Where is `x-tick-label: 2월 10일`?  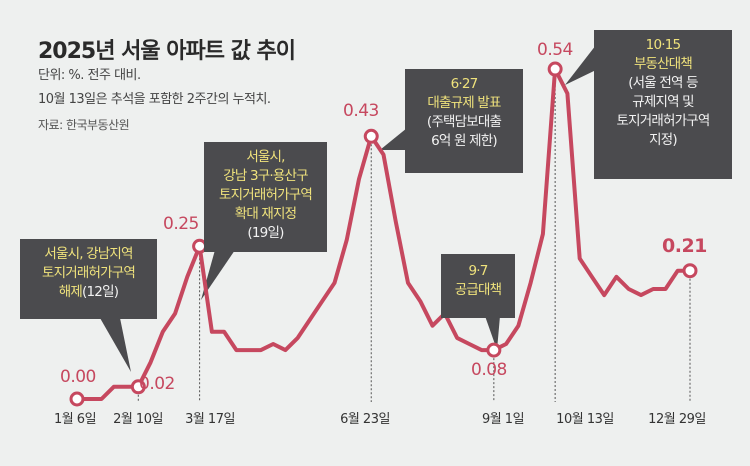 x-tick-label: 2월 10일 is located at coordinates (138, 419).